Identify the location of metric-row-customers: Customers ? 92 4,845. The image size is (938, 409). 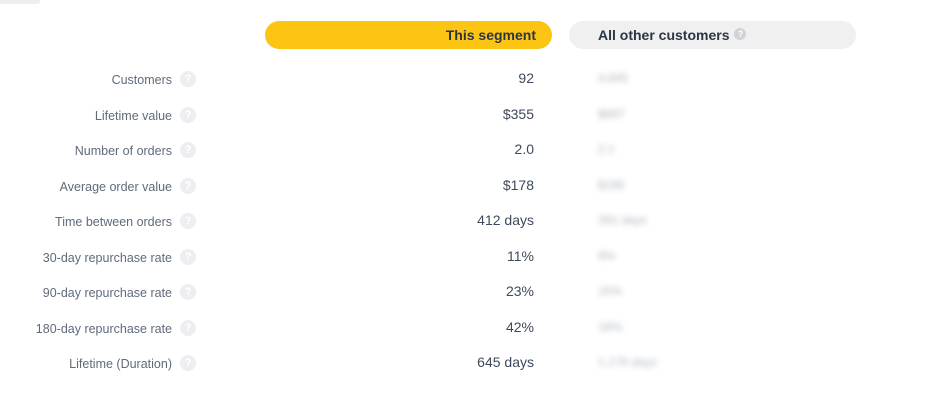
(469, 79).